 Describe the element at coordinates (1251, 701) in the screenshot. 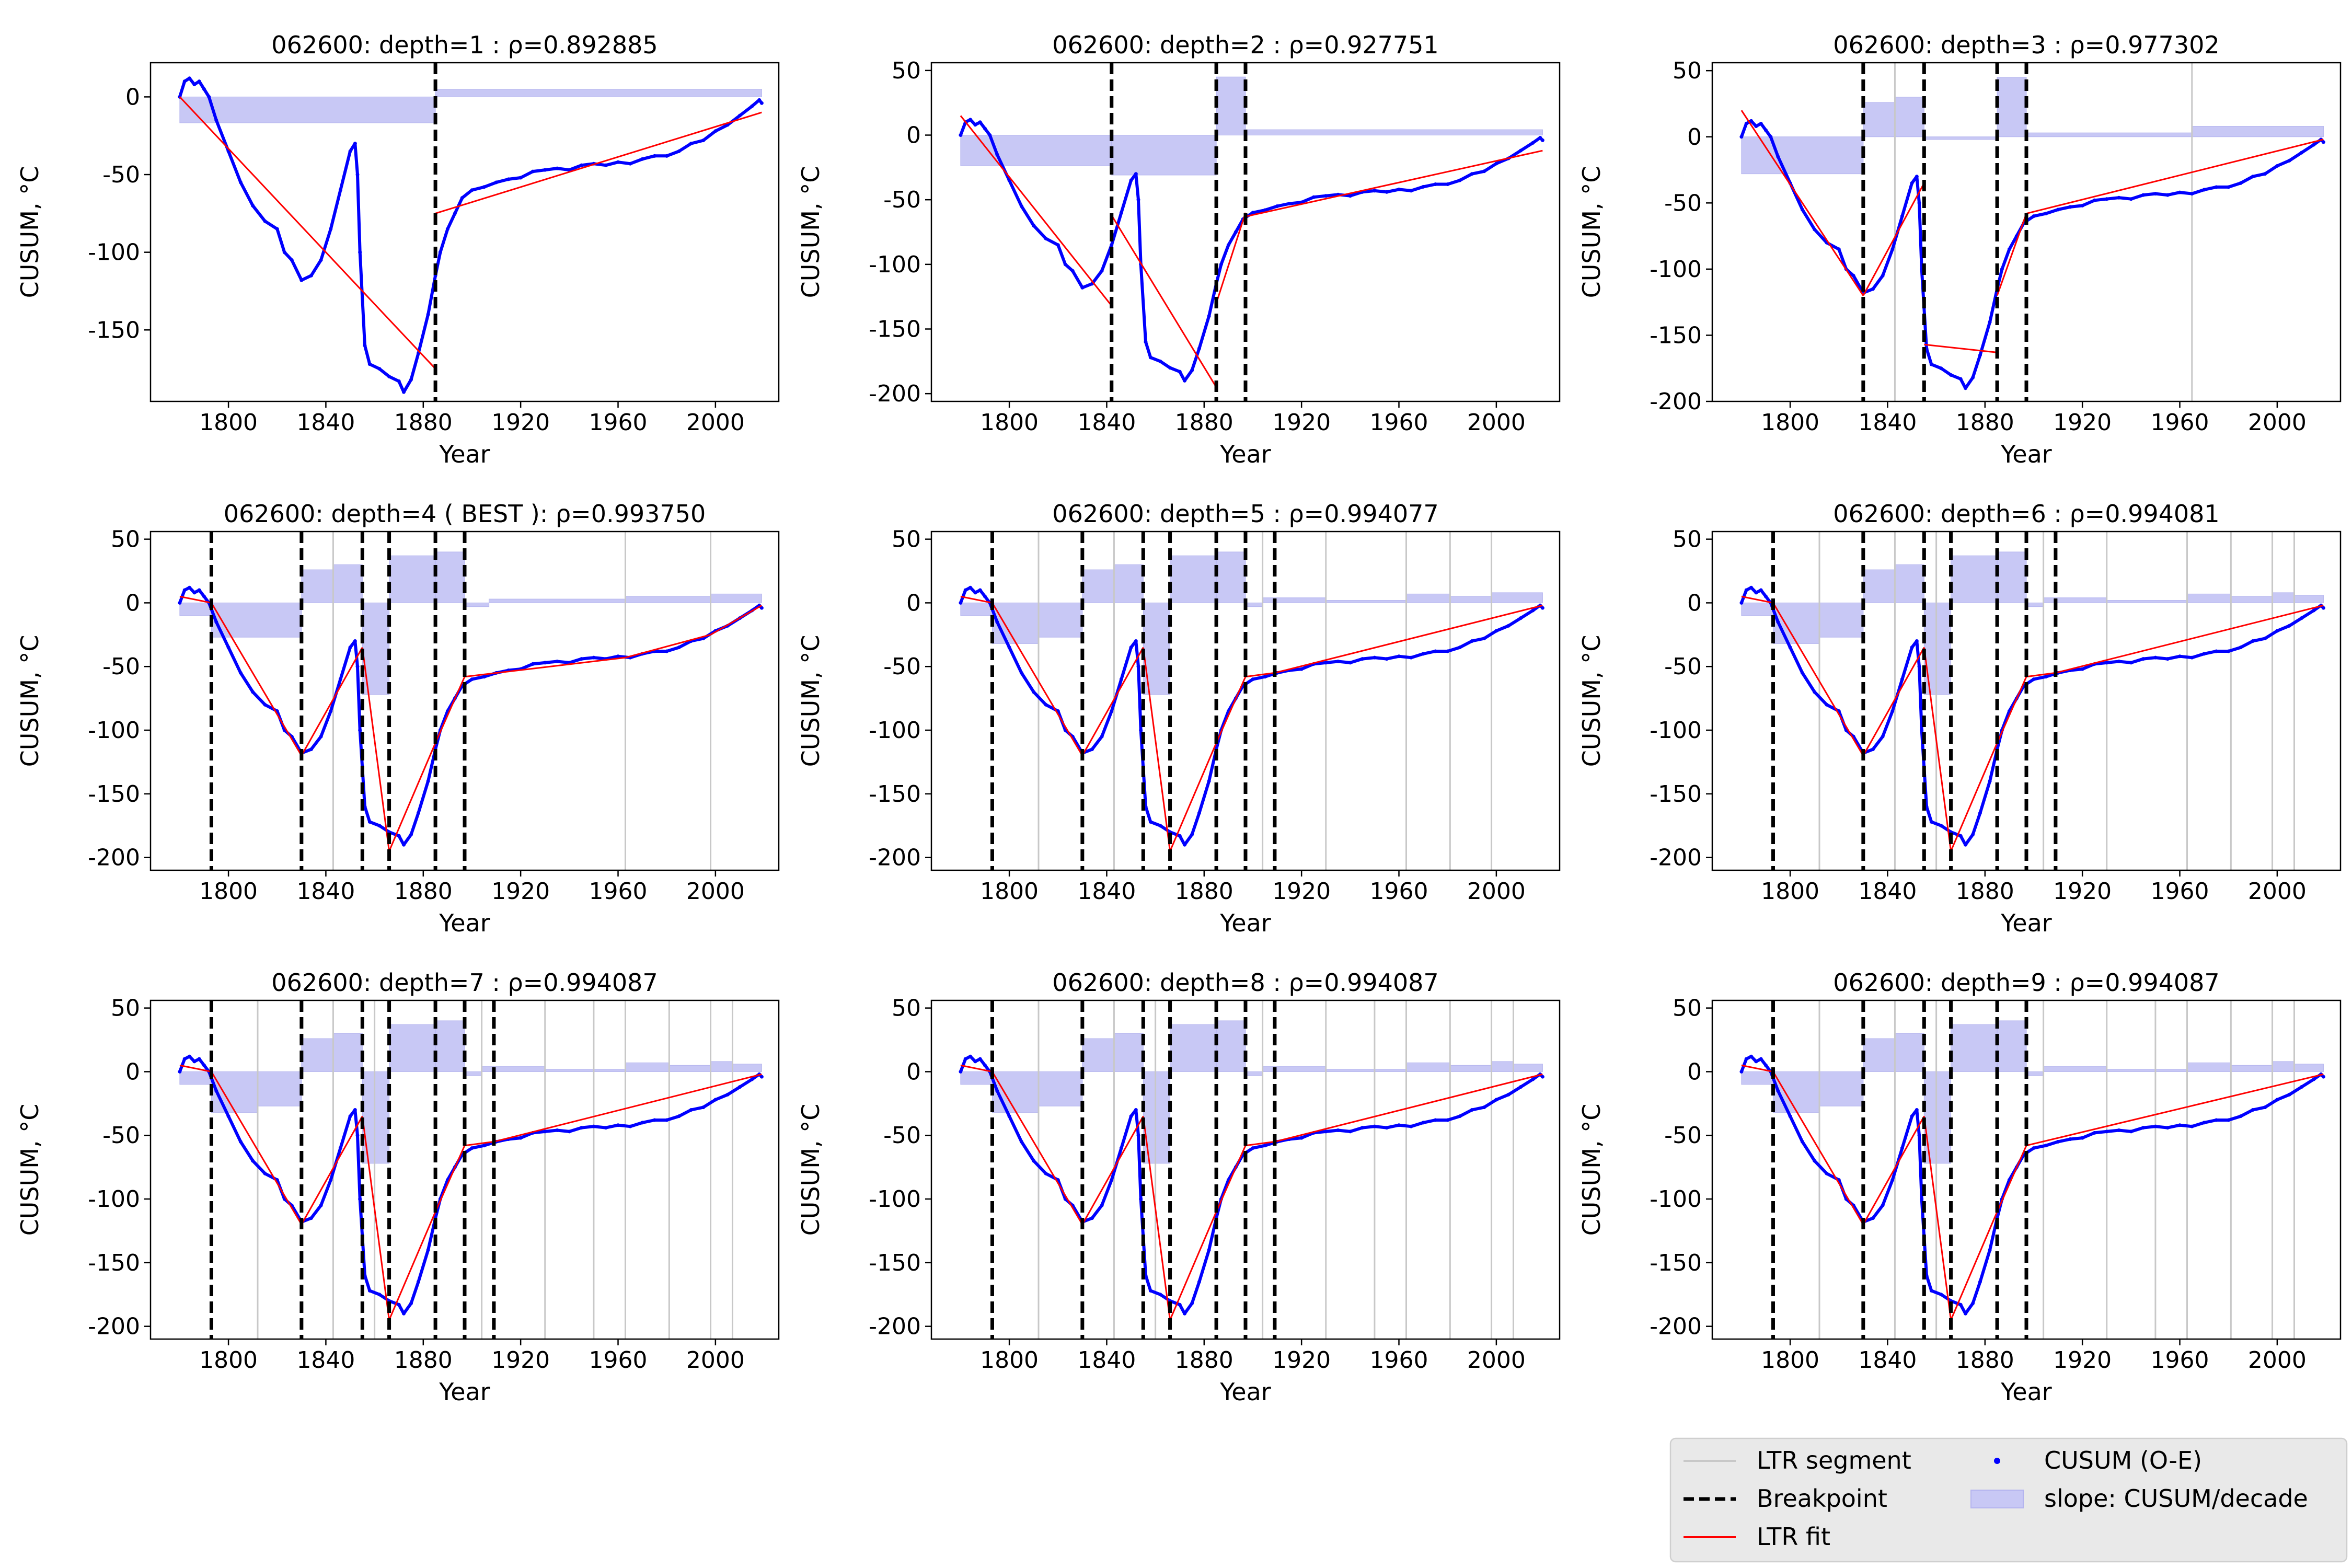

I see `plot-area` at that location.